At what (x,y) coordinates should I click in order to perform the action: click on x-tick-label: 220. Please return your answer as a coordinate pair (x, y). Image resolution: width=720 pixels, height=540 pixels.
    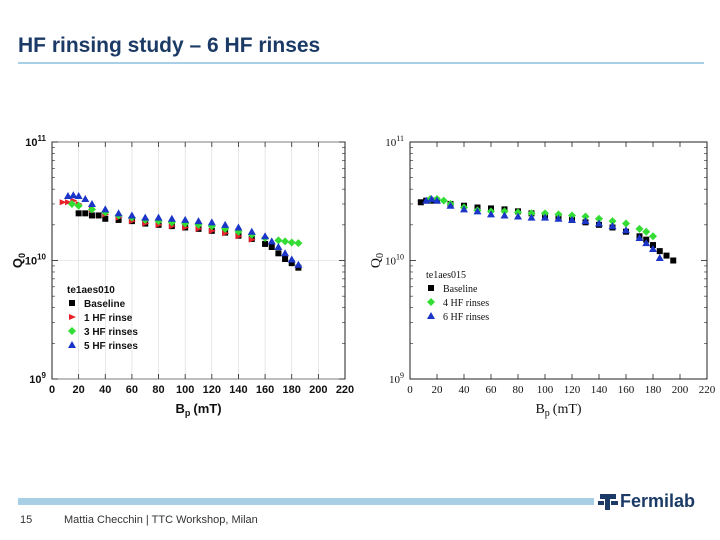
    Looking at the image, I should click on (345, 390).